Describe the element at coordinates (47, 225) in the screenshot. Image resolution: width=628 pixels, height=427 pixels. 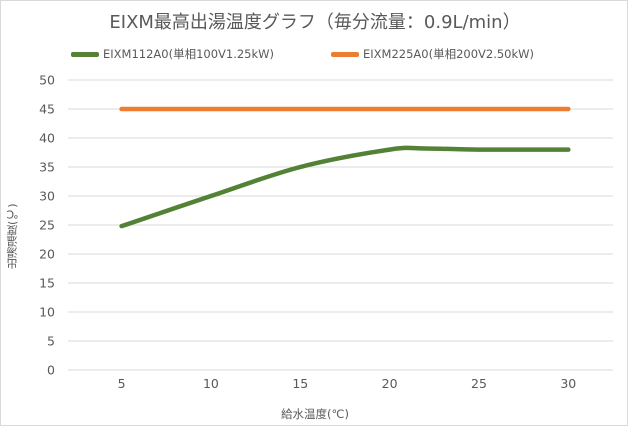
I see `y-tick-label-25: 25` at that location.